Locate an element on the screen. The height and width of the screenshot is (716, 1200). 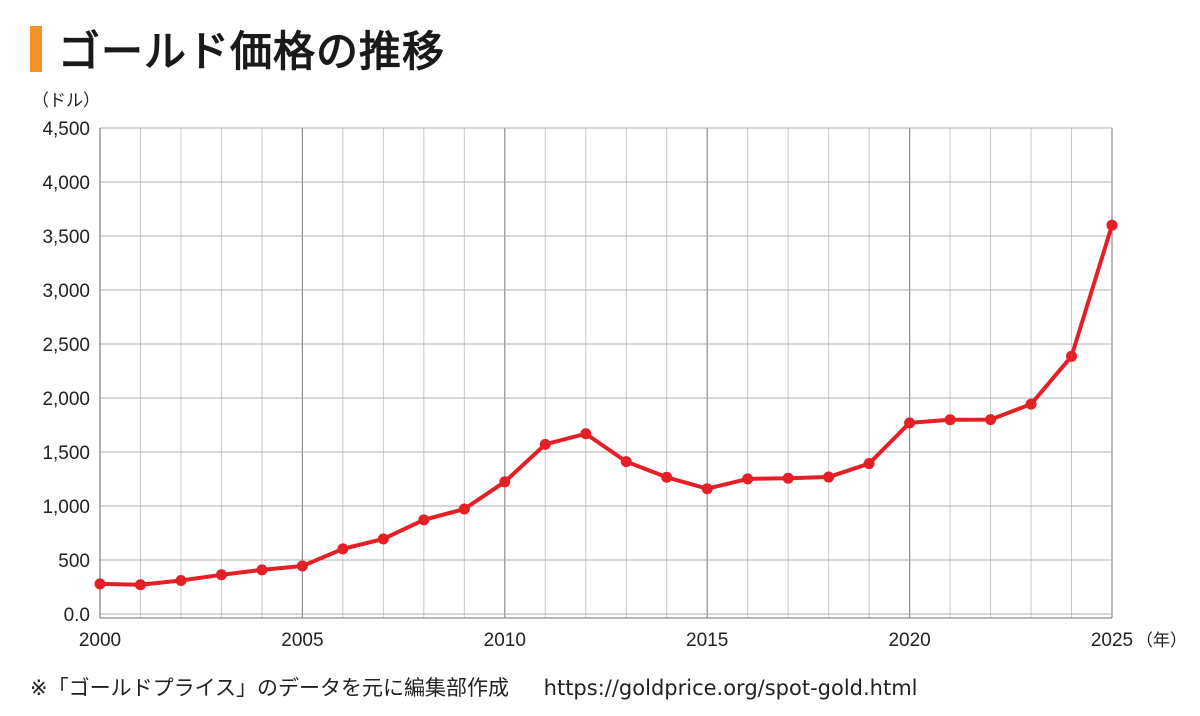
y-tick-label-4000: 4,000 is located at coordinates (66, 183).